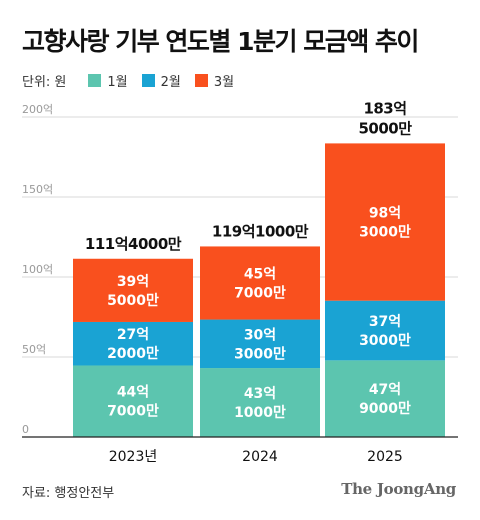 Image resolution: width=480 pixels, height=520 pixels. Describe the element at coordinates (384, 108) in the screenshot. I see `total-label: 183억` at that location.